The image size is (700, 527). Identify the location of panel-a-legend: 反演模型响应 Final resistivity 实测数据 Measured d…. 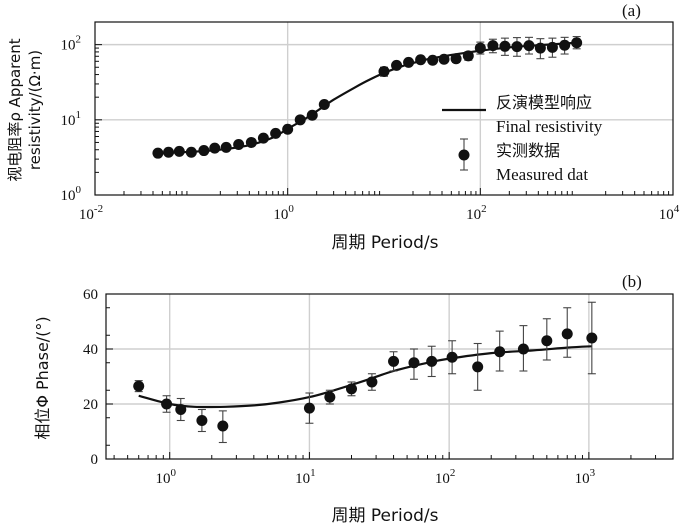
(522, 138).